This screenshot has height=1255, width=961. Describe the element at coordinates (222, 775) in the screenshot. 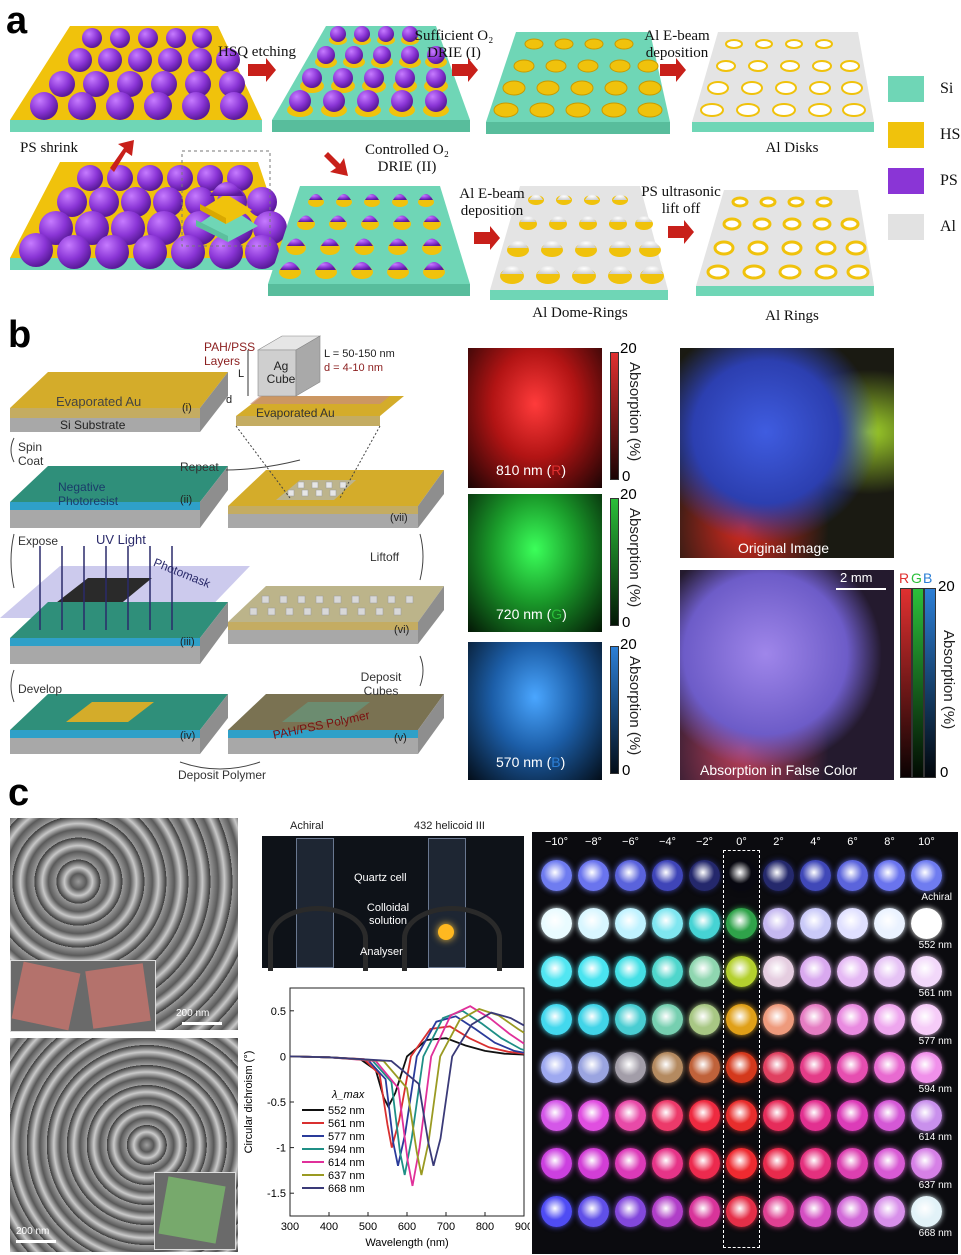

I see `b-deposit-polymer: Deposit Polymer` at that location.